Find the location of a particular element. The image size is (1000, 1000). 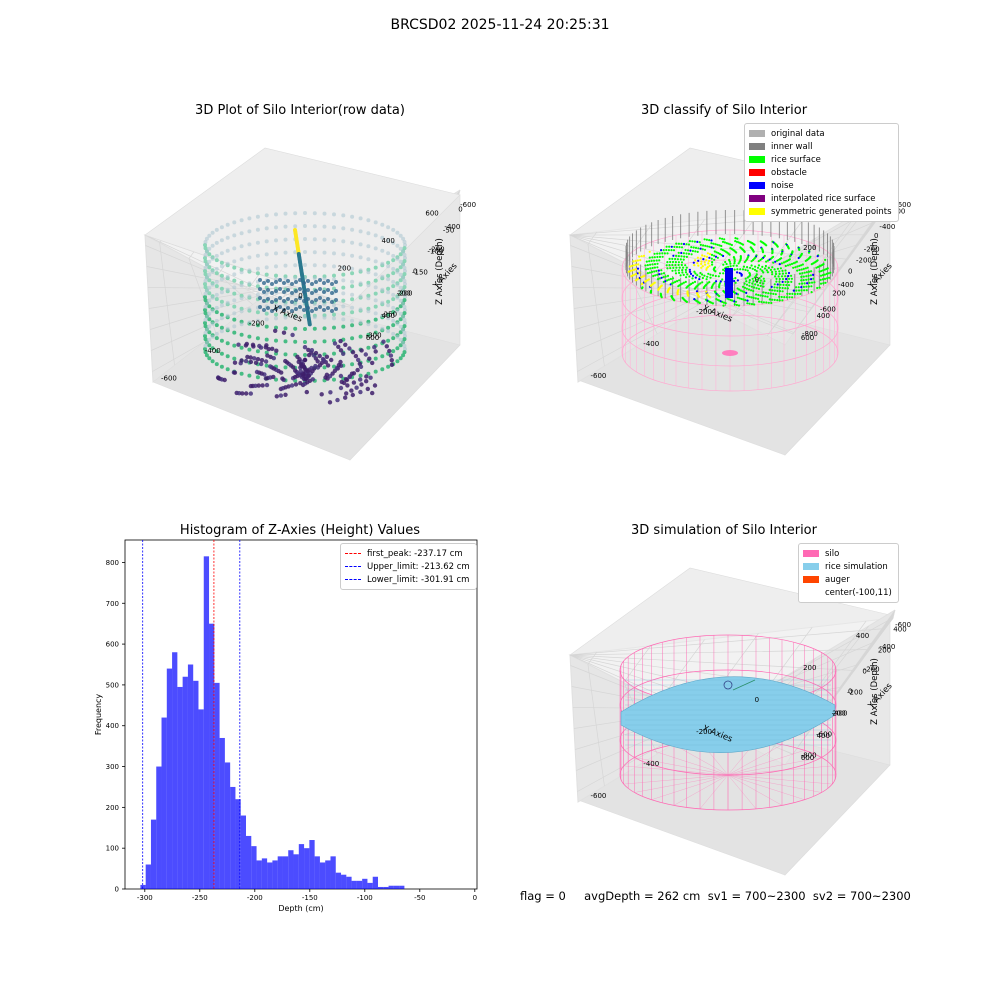

y-tick-label: -200 is located at coordinates (437, 249).